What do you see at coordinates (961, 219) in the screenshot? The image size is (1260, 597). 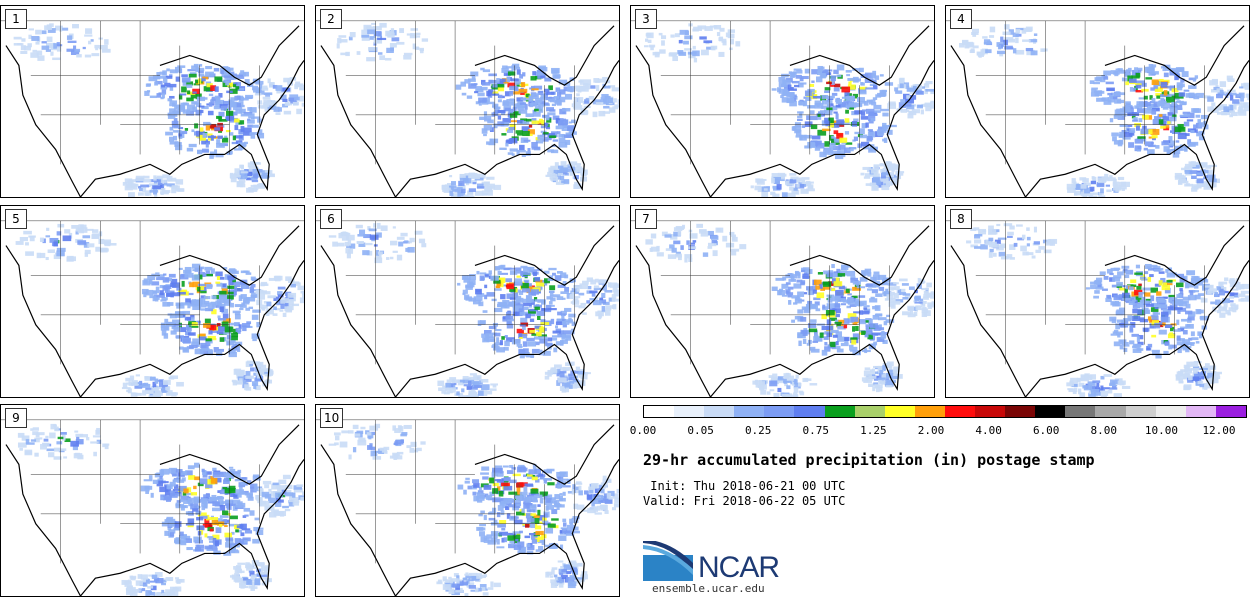 I see `panel-number: 8` at bounding box center [961, 219].